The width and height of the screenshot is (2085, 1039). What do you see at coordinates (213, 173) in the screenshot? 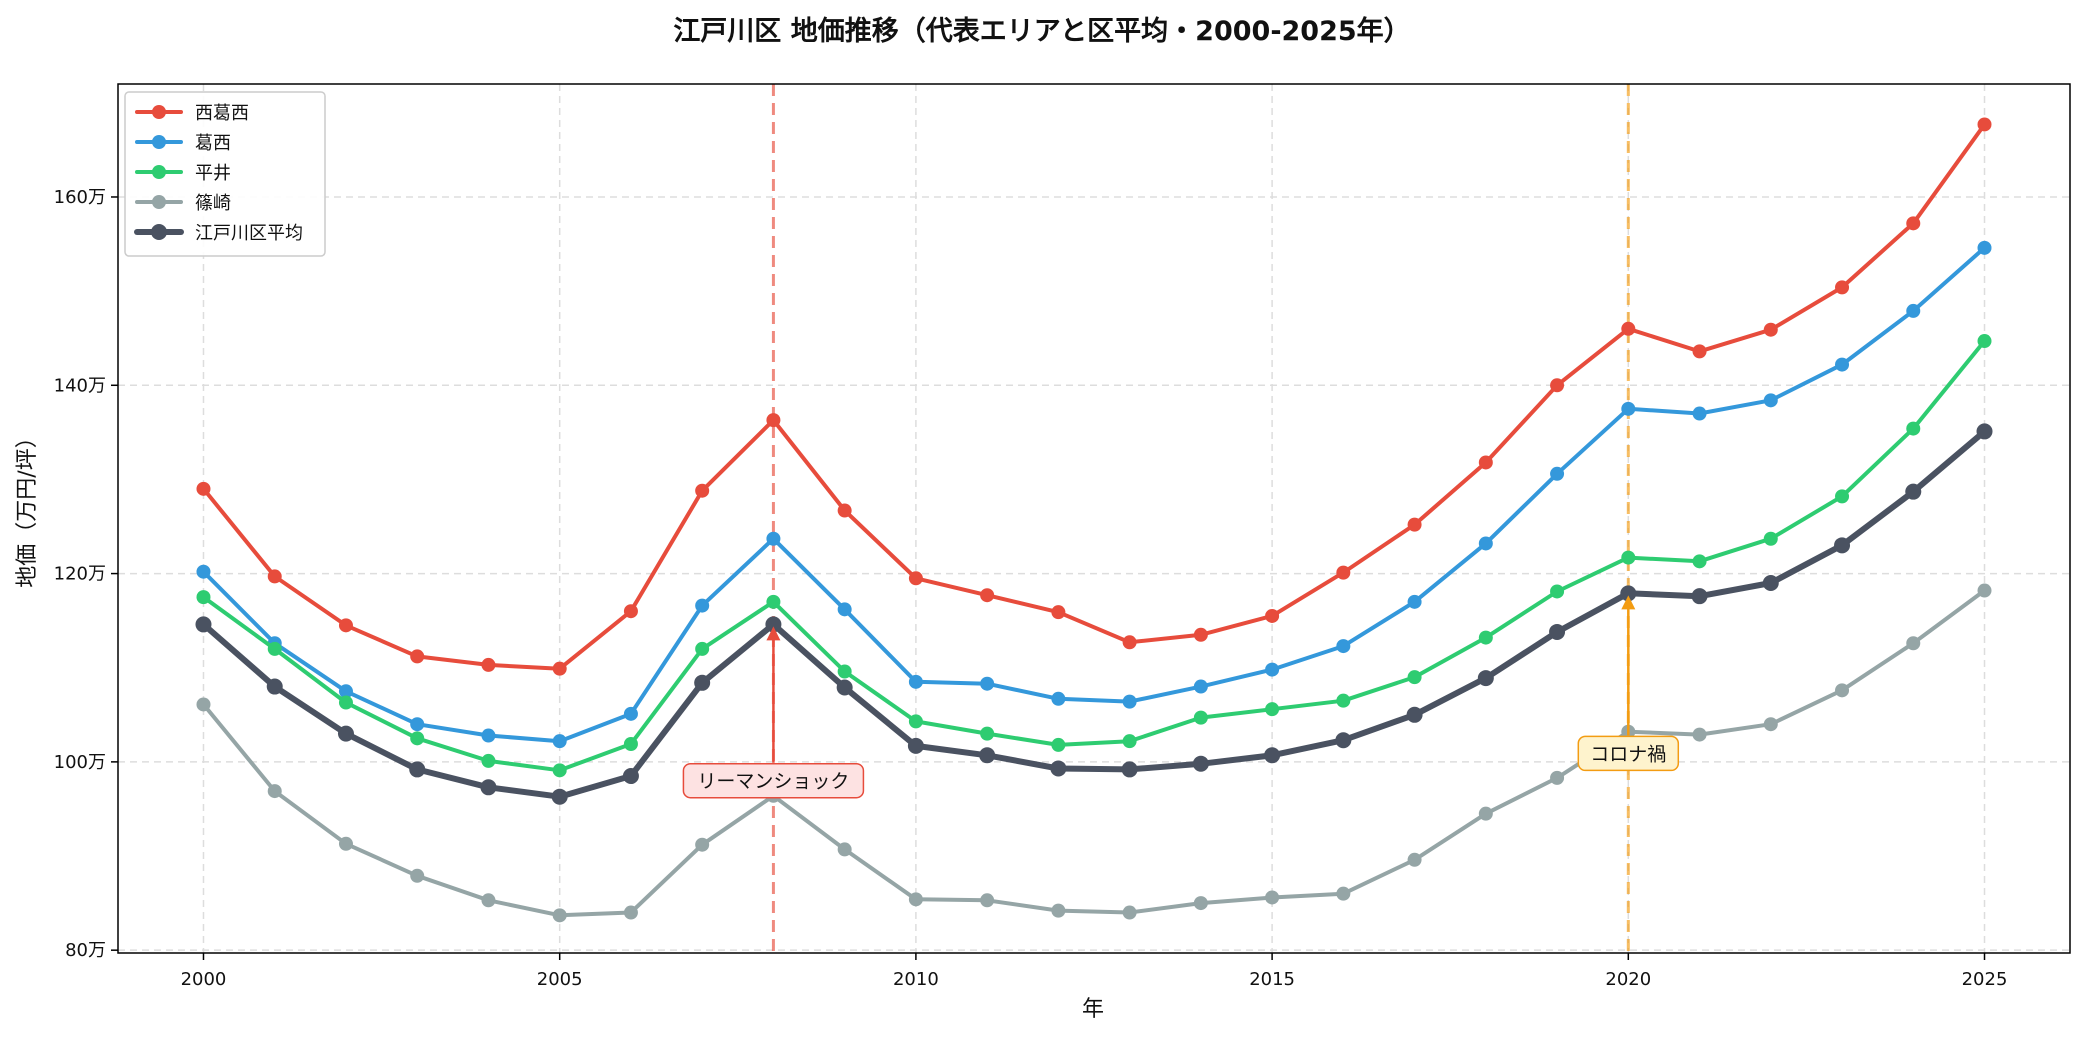
I see `legend-entry: 平井` at bounding box center [213, 173].